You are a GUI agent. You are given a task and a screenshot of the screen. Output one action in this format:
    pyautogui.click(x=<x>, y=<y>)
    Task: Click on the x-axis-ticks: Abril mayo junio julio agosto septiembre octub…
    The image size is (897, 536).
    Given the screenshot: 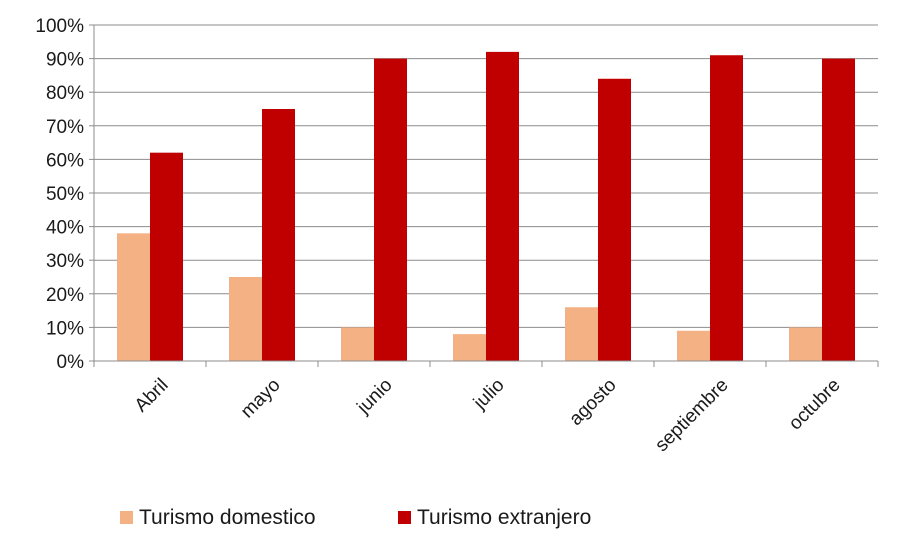 What is the action you would take?
    pyautogui.click(x=488, y=415)
    